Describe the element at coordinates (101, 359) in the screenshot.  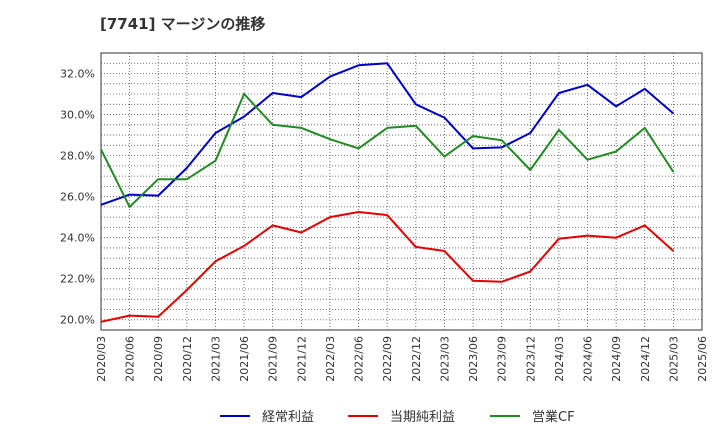
I see `x-tick-label: 2020/03` at that location.